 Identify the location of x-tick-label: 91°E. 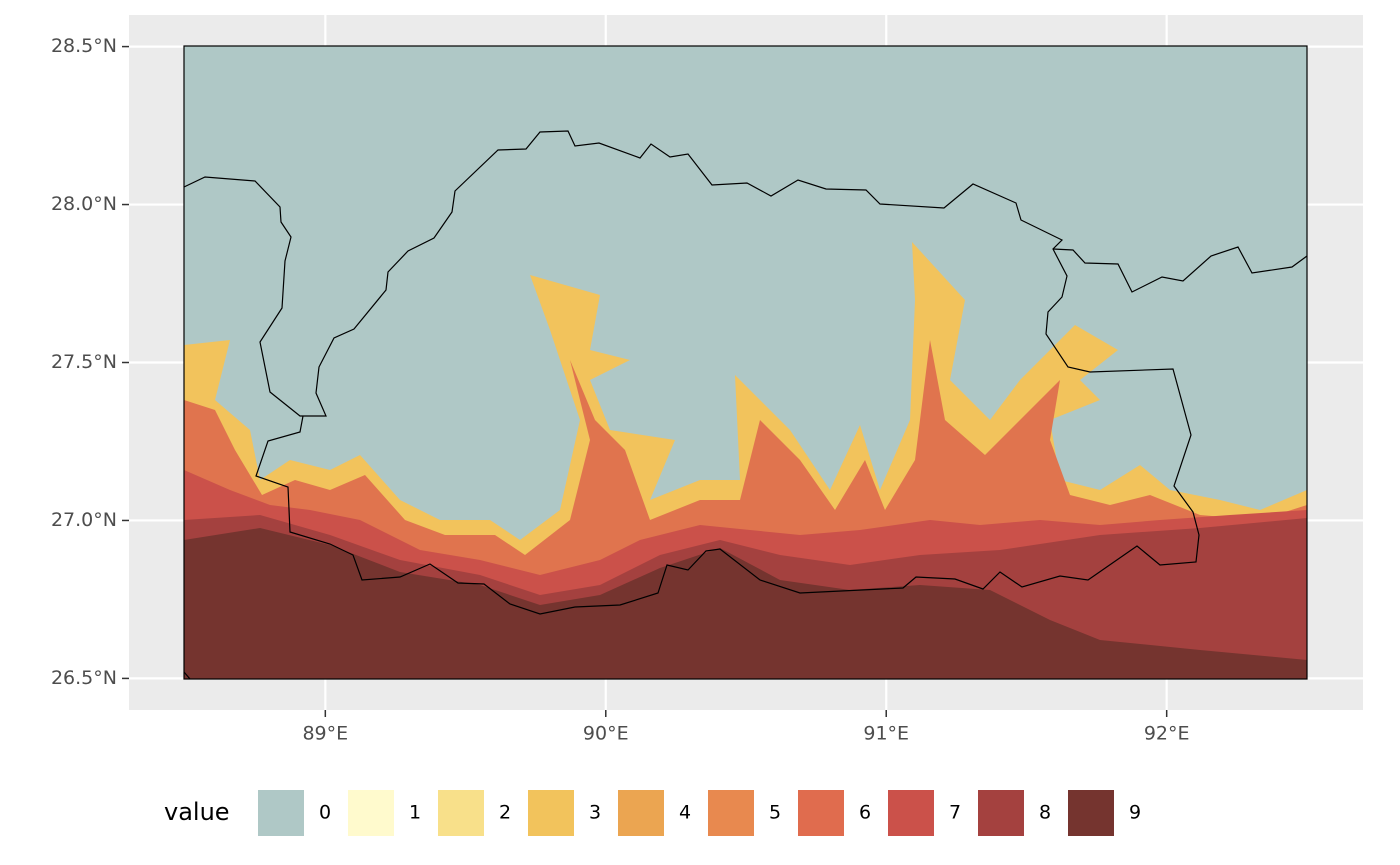
(886, 734).